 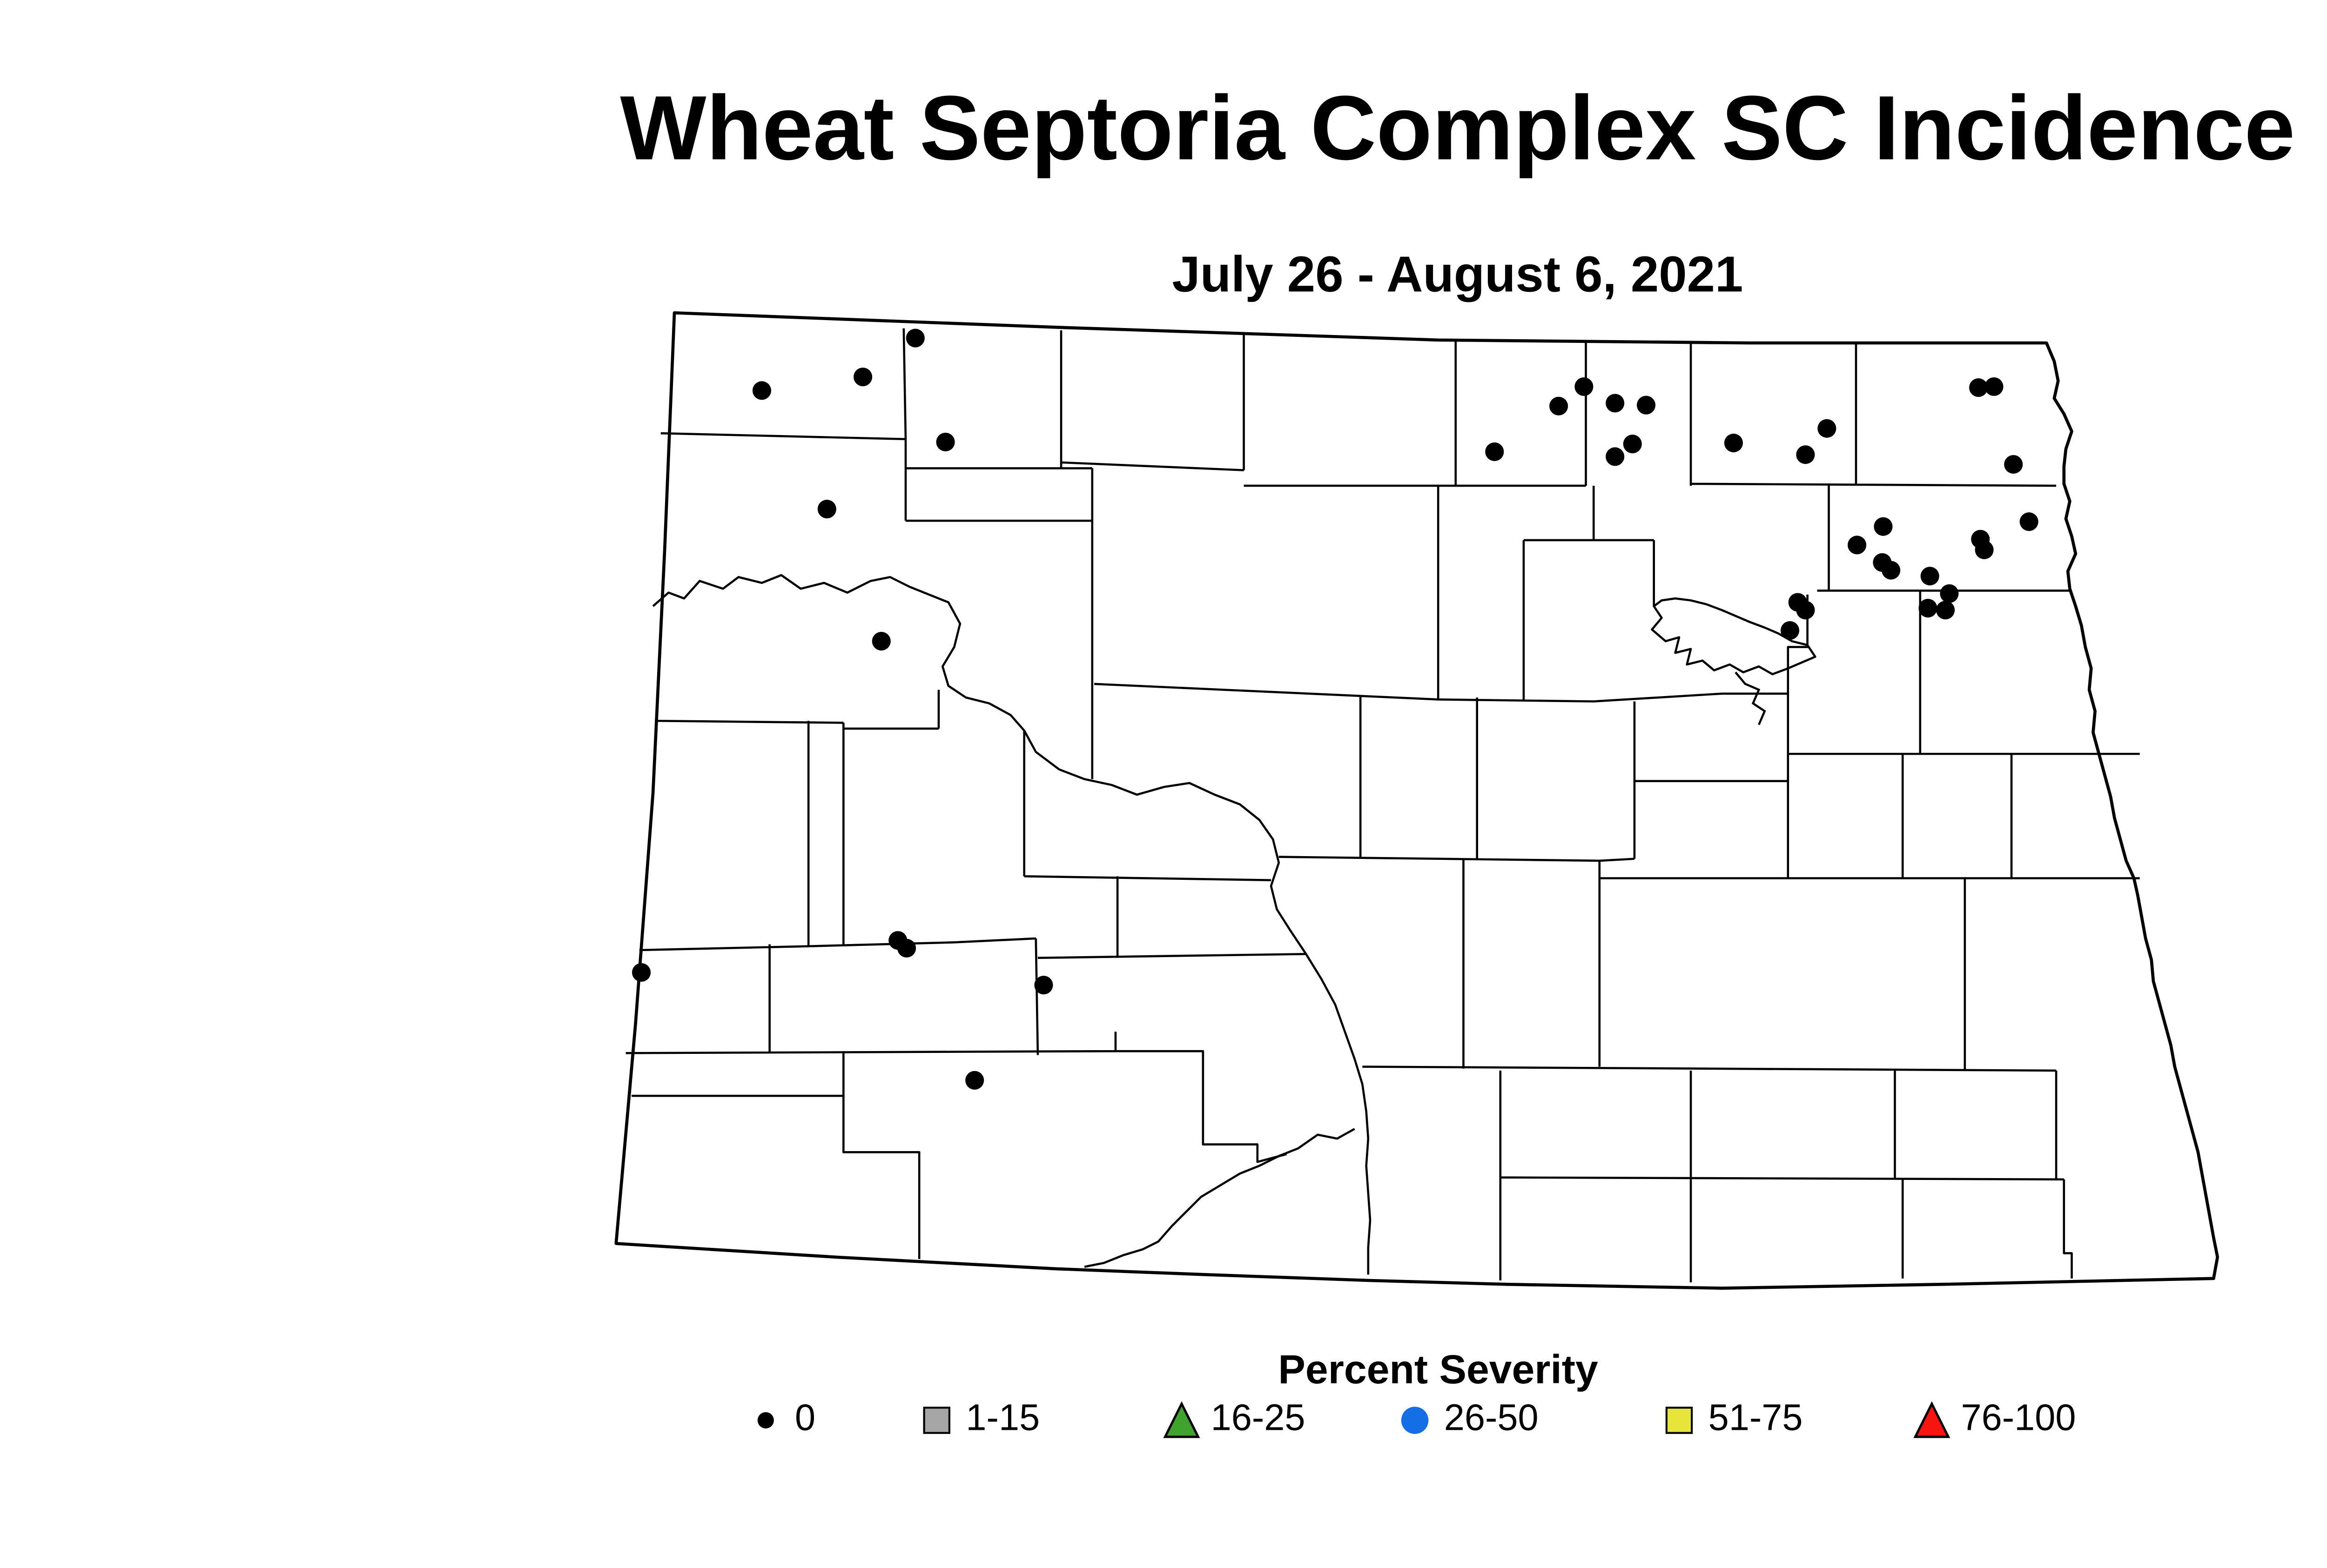 I want to click on legend: 0 1-15 16-25 26-50 51-75 76-100, so click(x=1163, y=1420).